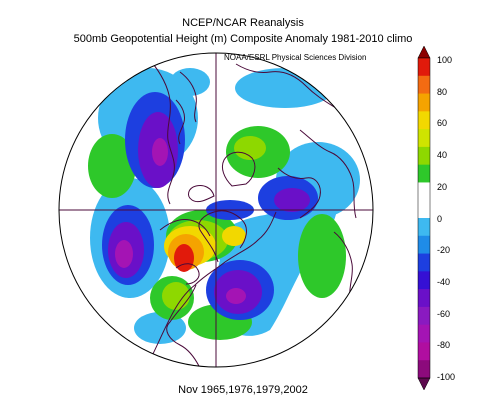  What do you see at coordinates (243, 390) in the screenshot?
I see `composite-dates: Nov 1965,1976,1979,2002` at bounding box center [243, 390].